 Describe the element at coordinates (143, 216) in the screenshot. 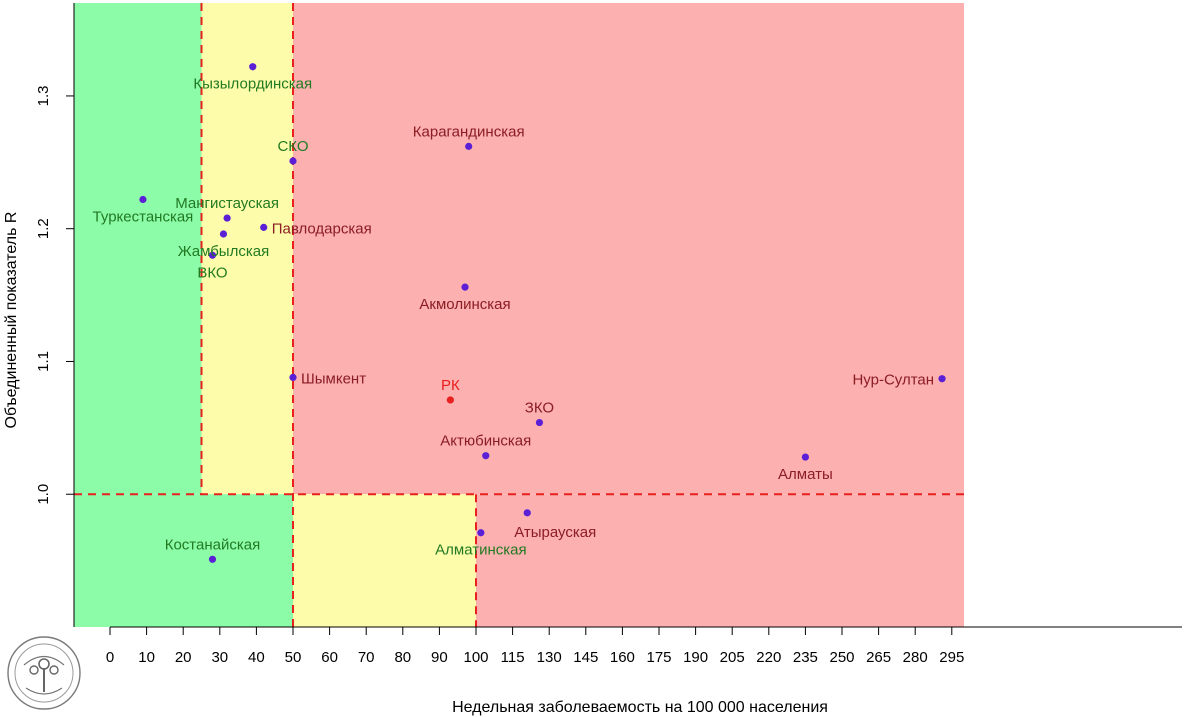

I see `data-label: Туркестанская` at that location.